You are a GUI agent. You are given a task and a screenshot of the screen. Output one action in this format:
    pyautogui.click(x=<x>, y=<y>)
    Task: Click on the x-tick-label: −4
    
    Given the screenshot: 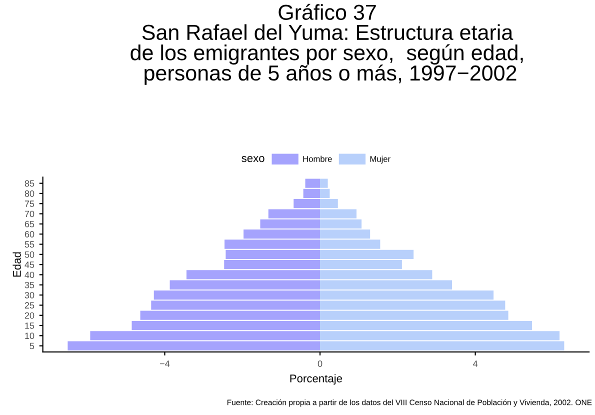 What is the action you would take?
    pyautogui.click(x=165, y=363)
    